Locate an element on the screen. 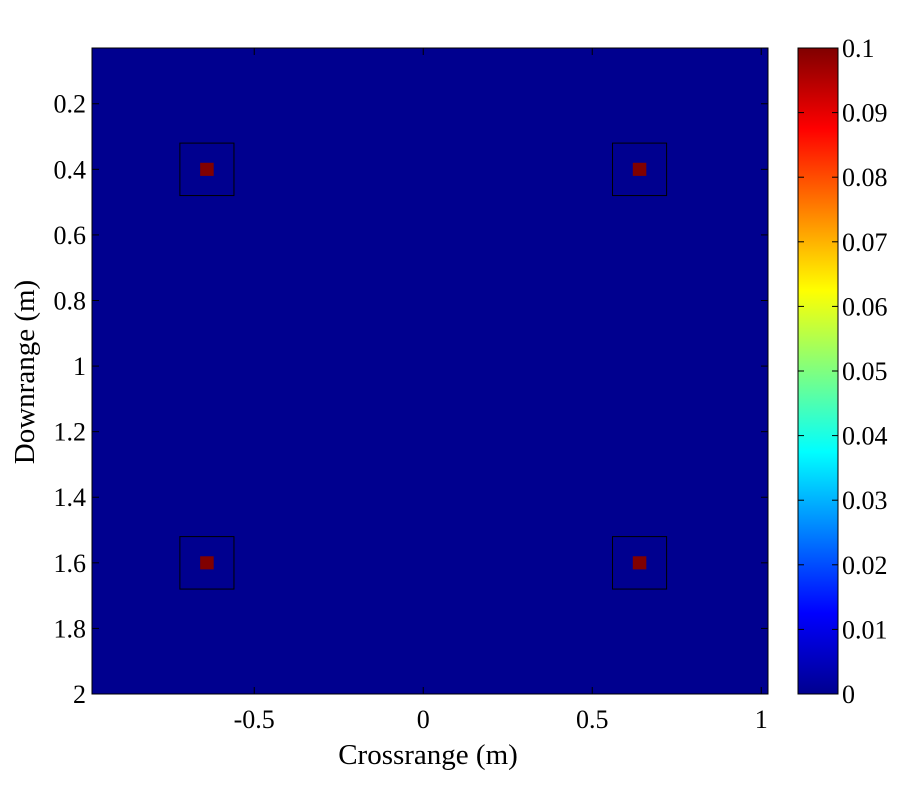  x-tick-label: 1 is located at coordinates (761, 719).